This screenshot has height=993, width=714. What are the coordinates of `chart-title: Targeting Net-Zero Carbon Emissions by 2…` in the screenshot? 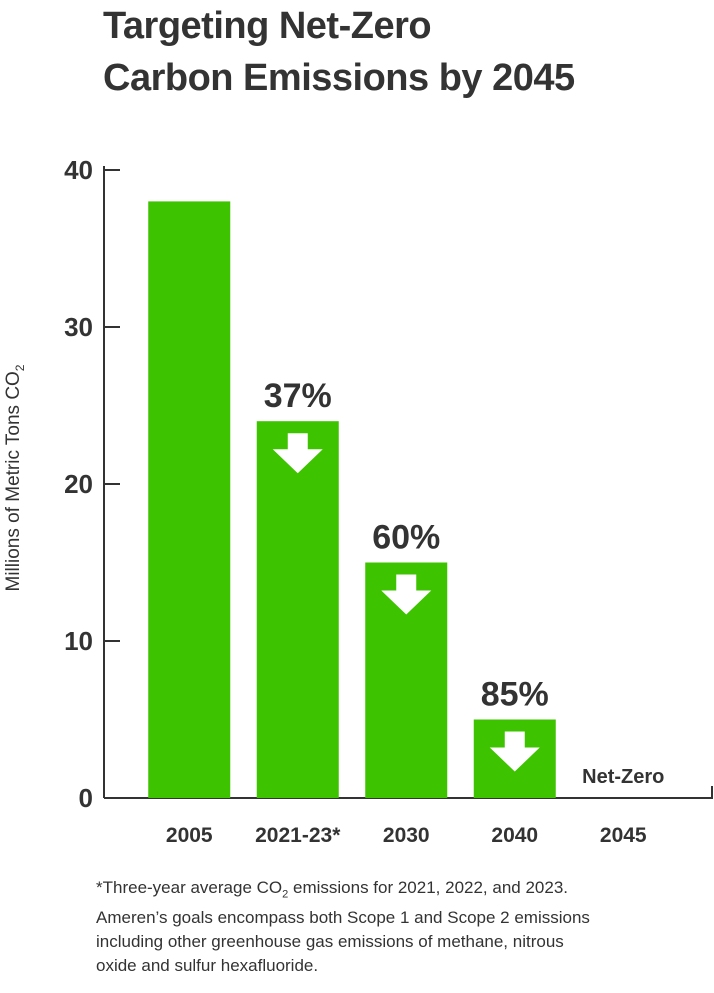 It's located at (339, 52).